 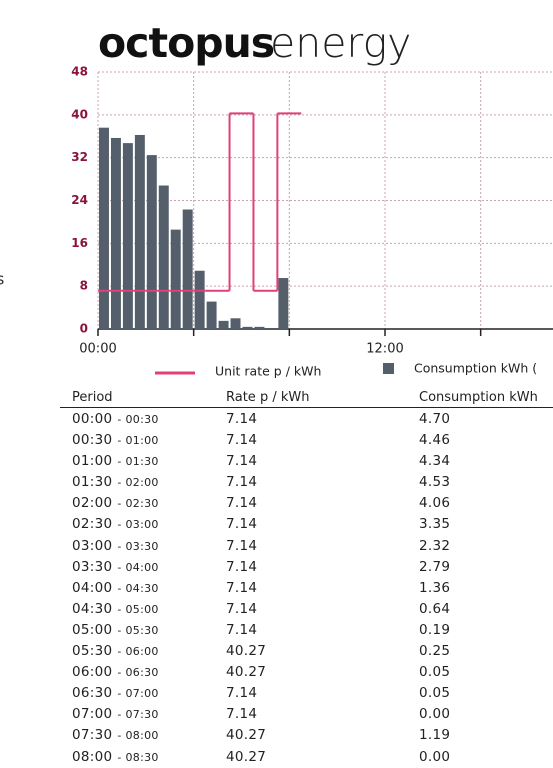 I want to click on period-cell: 06:00 - 06:30, so click(x=115, y=672).